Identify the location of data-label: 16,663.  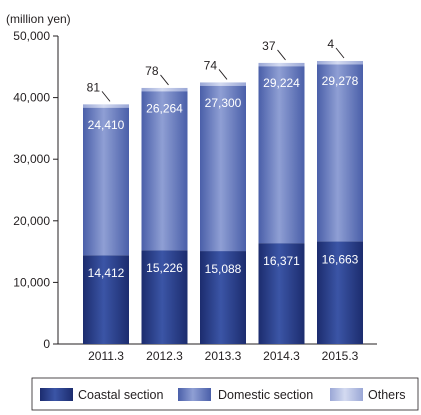
(340, 259).